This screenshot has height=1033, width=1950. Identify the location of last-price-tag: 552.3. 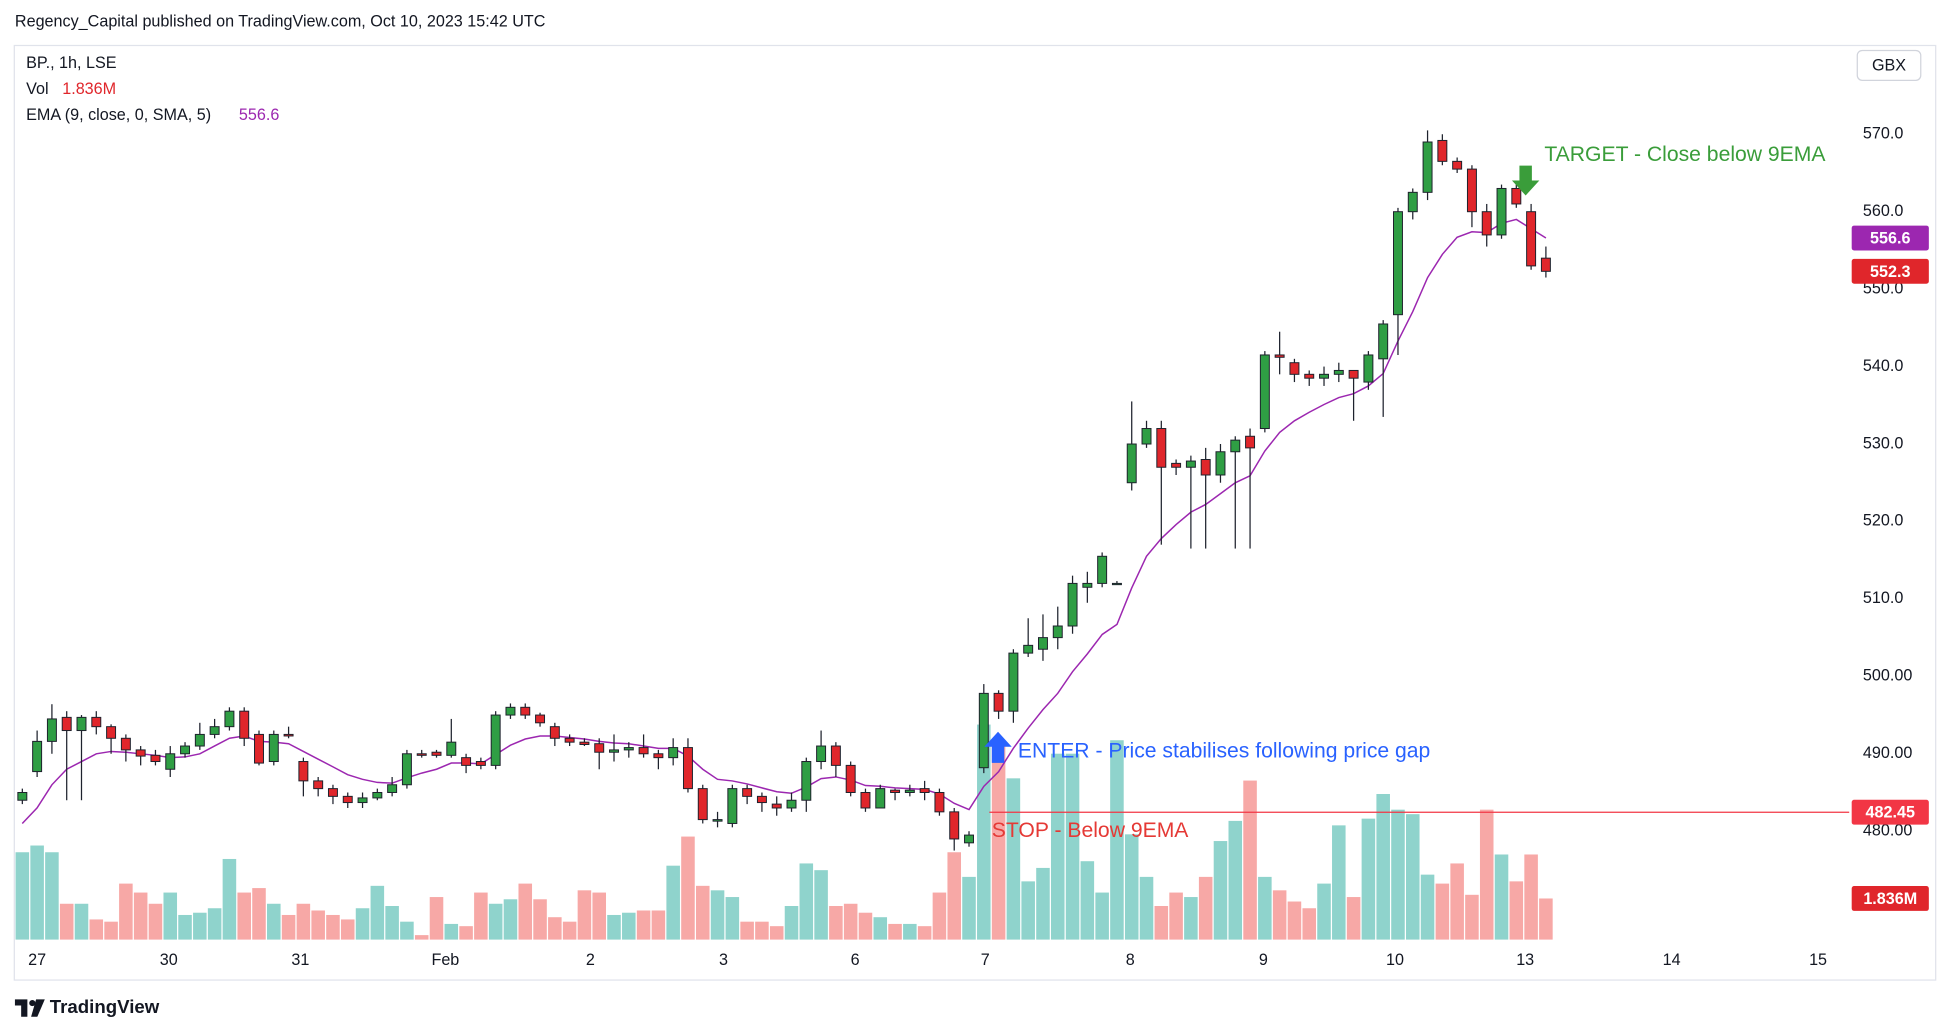
(1890, 272).